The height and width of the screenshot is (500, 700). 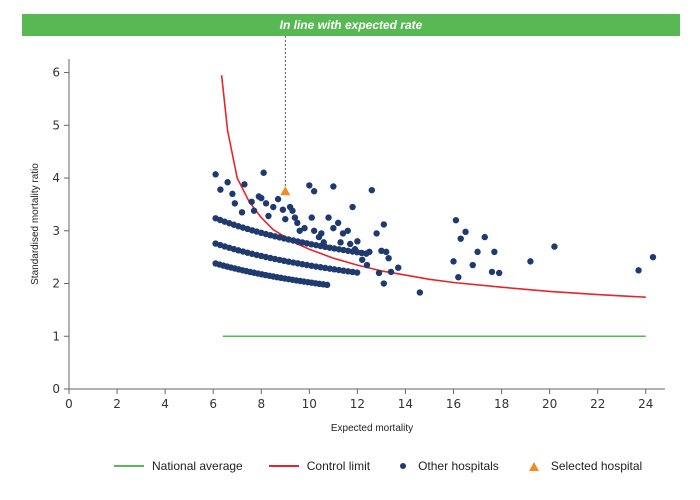 I want to click on y-tick-label: 5, so click(x=56, y=125).